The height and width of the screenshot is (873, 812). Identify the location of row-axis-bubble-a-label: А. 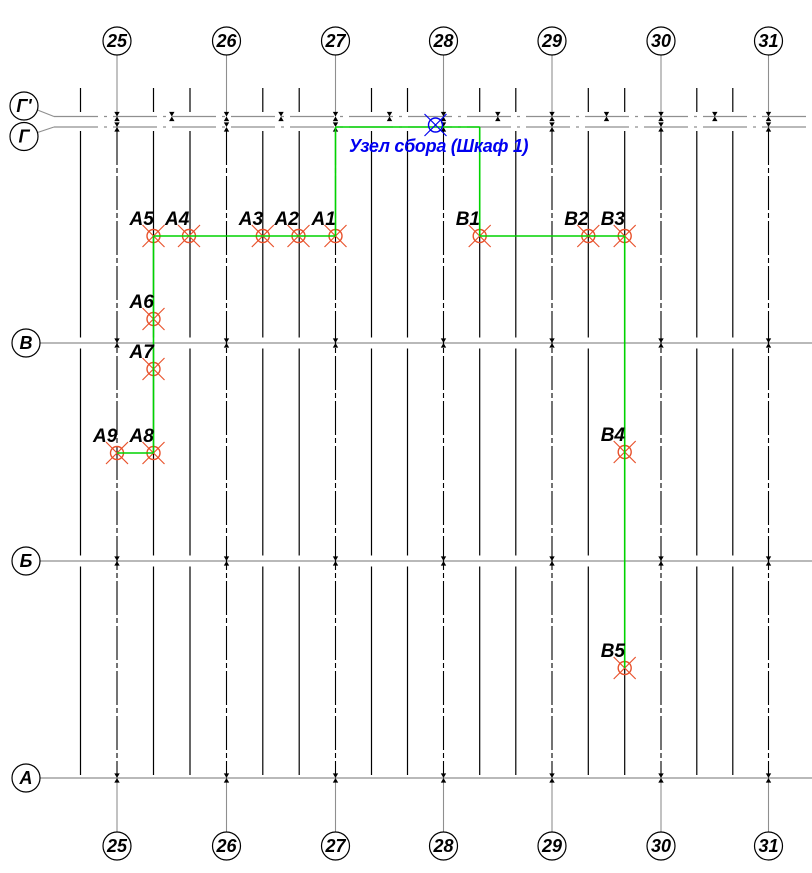
(26, 778).